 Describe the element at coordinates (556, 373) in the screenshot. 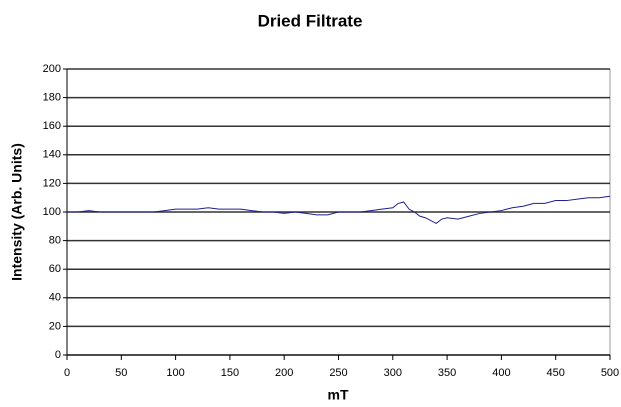

I see `x-tick-label: 450` at that location.